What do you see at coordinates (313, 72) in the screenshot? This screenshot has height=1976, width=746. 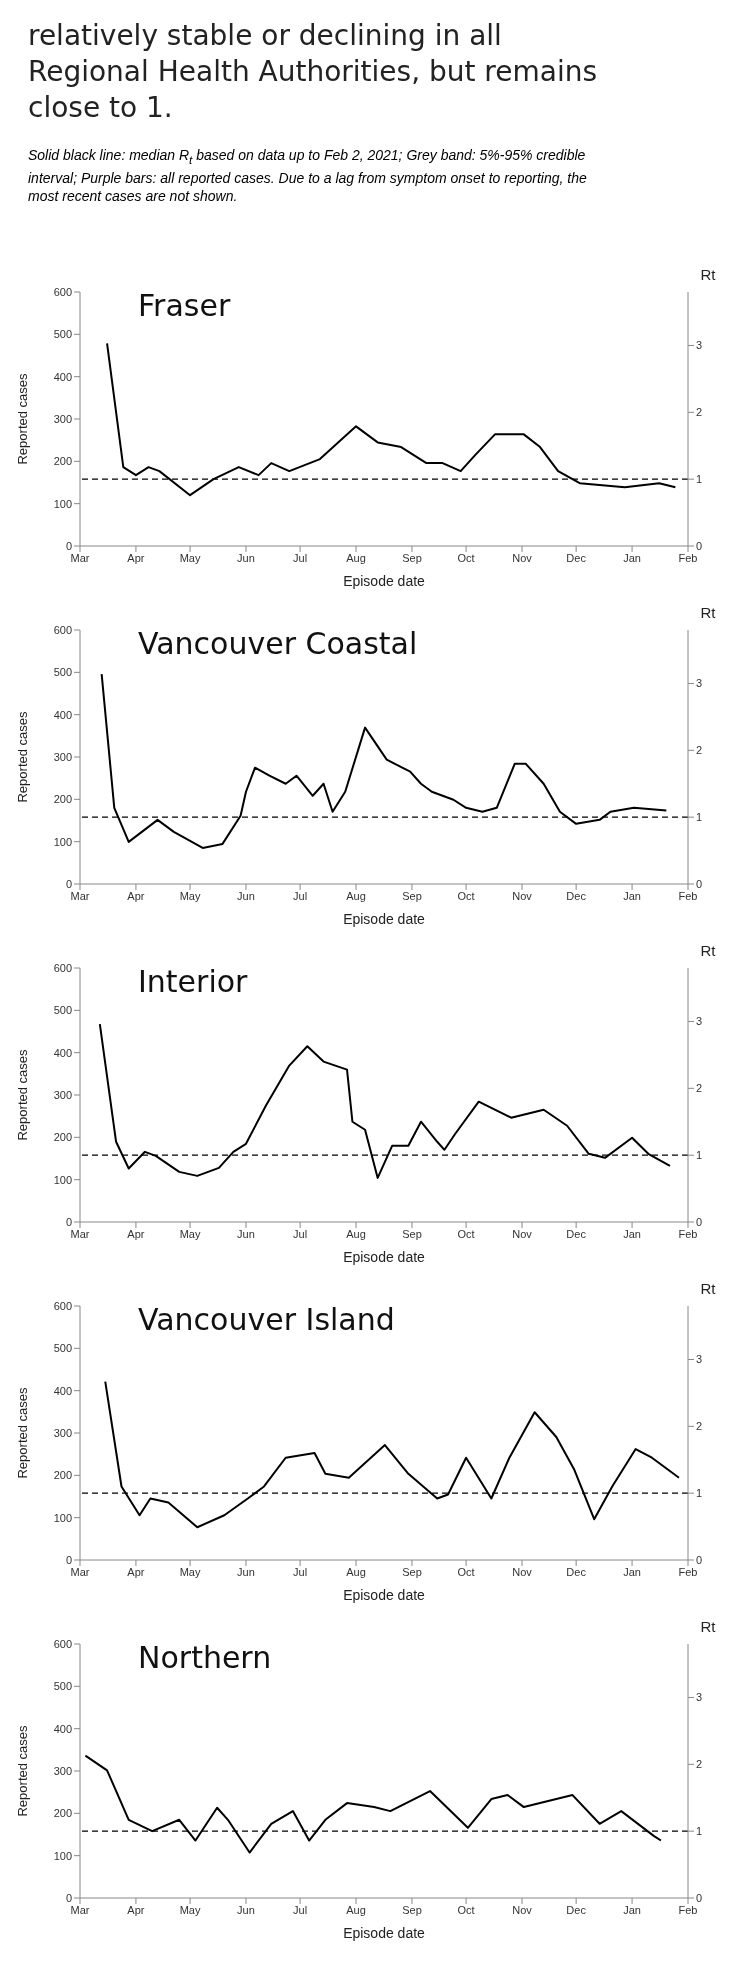 I see `text: relatively stable or declining in all Regional Health Authorities, but remains close to 1.` at bounding box center [313, 72].